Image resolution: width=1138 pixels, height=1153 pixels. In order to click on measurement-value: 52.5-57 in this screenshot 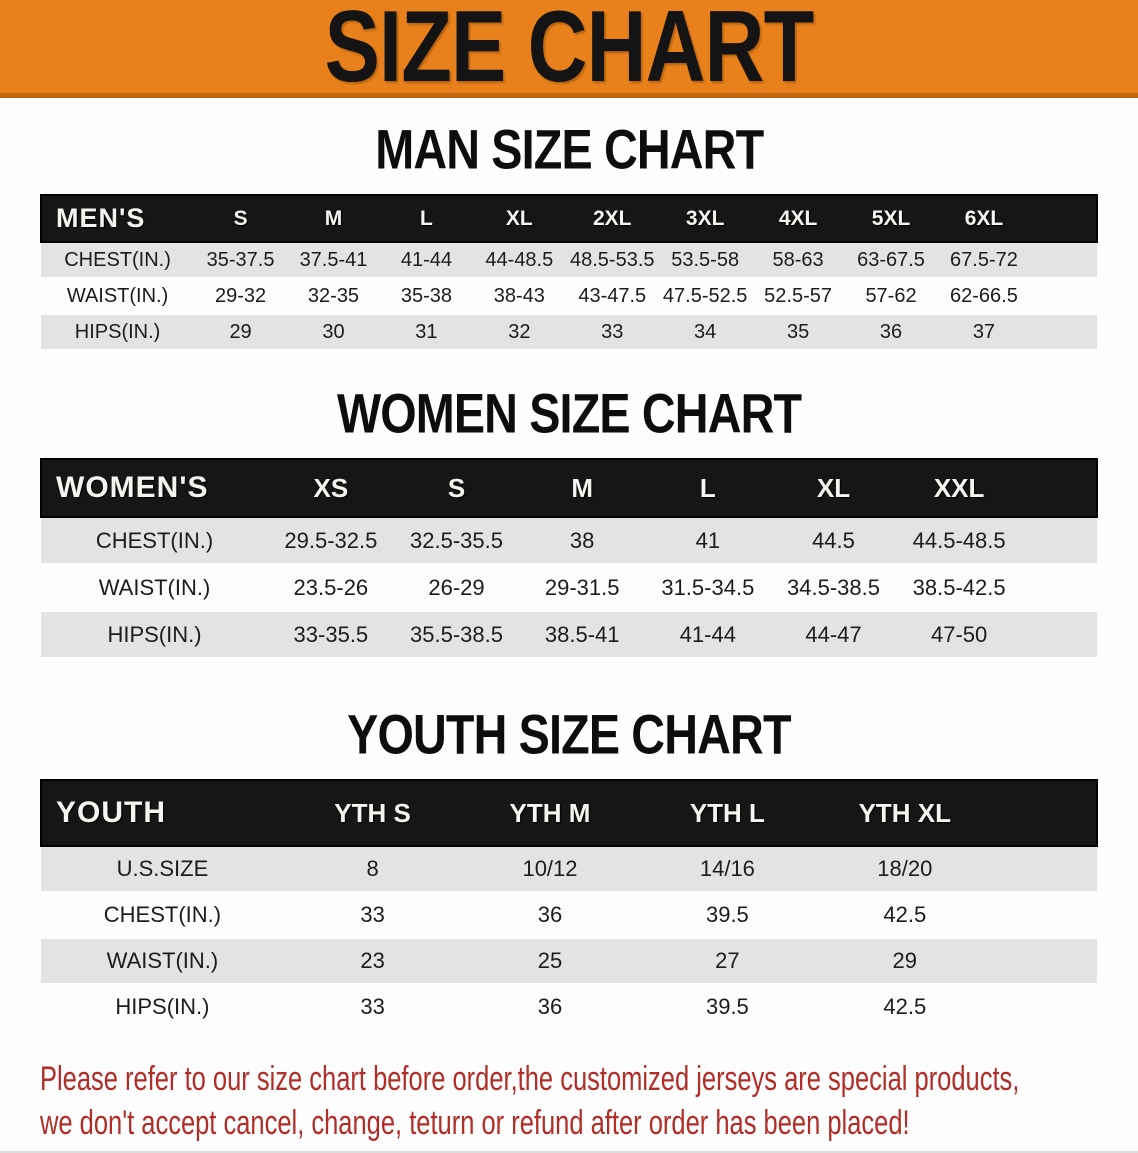, I will do `click(798, 296)`.